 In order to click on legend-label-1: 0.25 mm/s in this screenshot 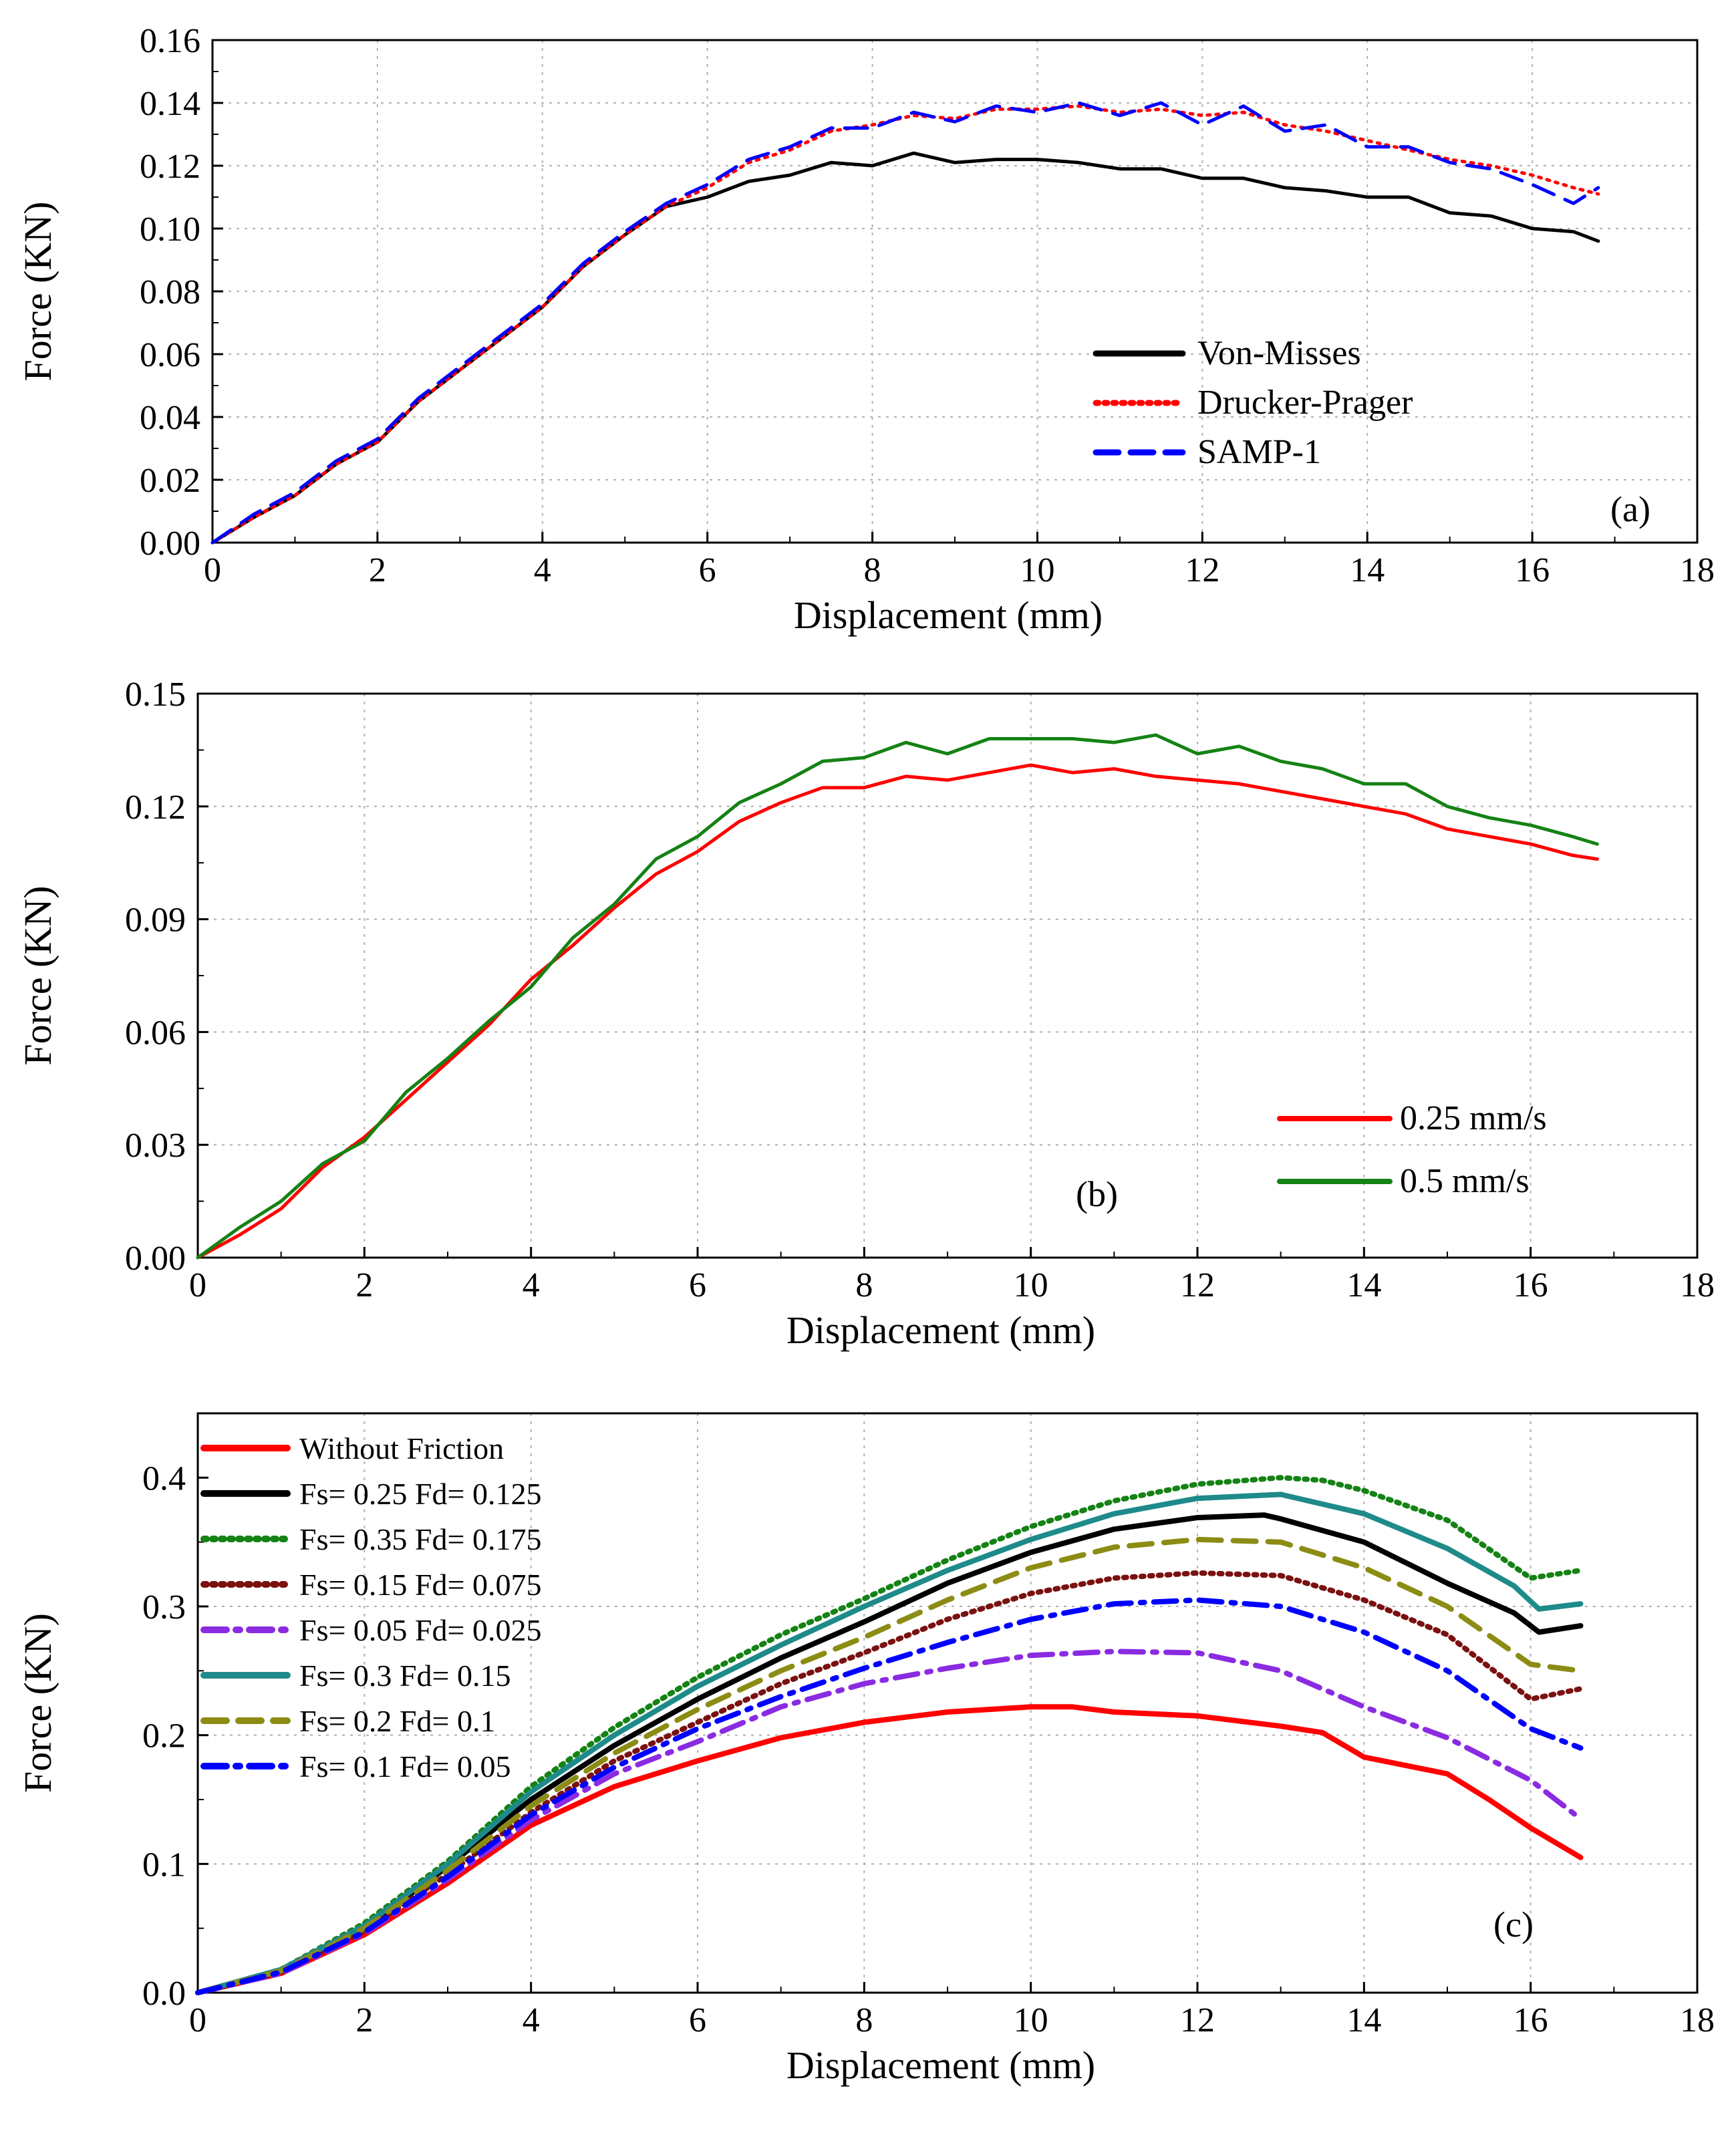, I will do `click(1473, 1118)`.